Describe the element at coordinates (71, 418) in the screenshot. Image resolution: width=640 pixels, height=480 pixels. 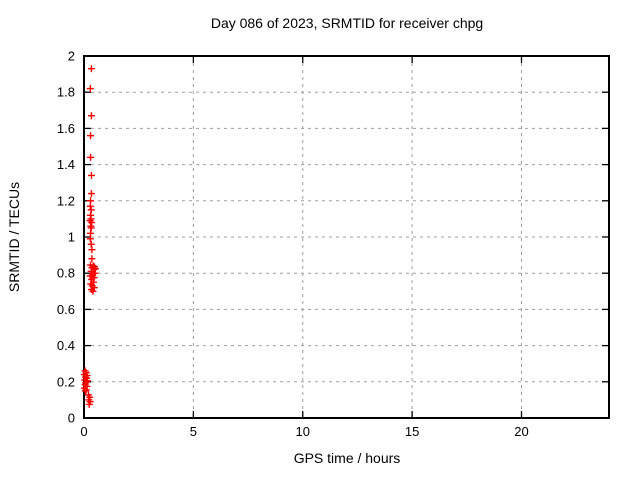
I see `y-tick-label: 0` at that location.